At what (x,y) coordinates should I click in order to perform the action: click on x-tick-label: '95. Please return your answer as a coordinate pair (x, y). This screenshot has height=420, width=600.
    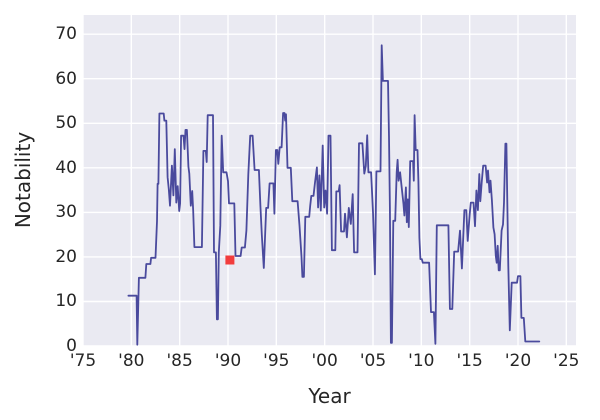
    Looking at the image, I should click on (276, 361).